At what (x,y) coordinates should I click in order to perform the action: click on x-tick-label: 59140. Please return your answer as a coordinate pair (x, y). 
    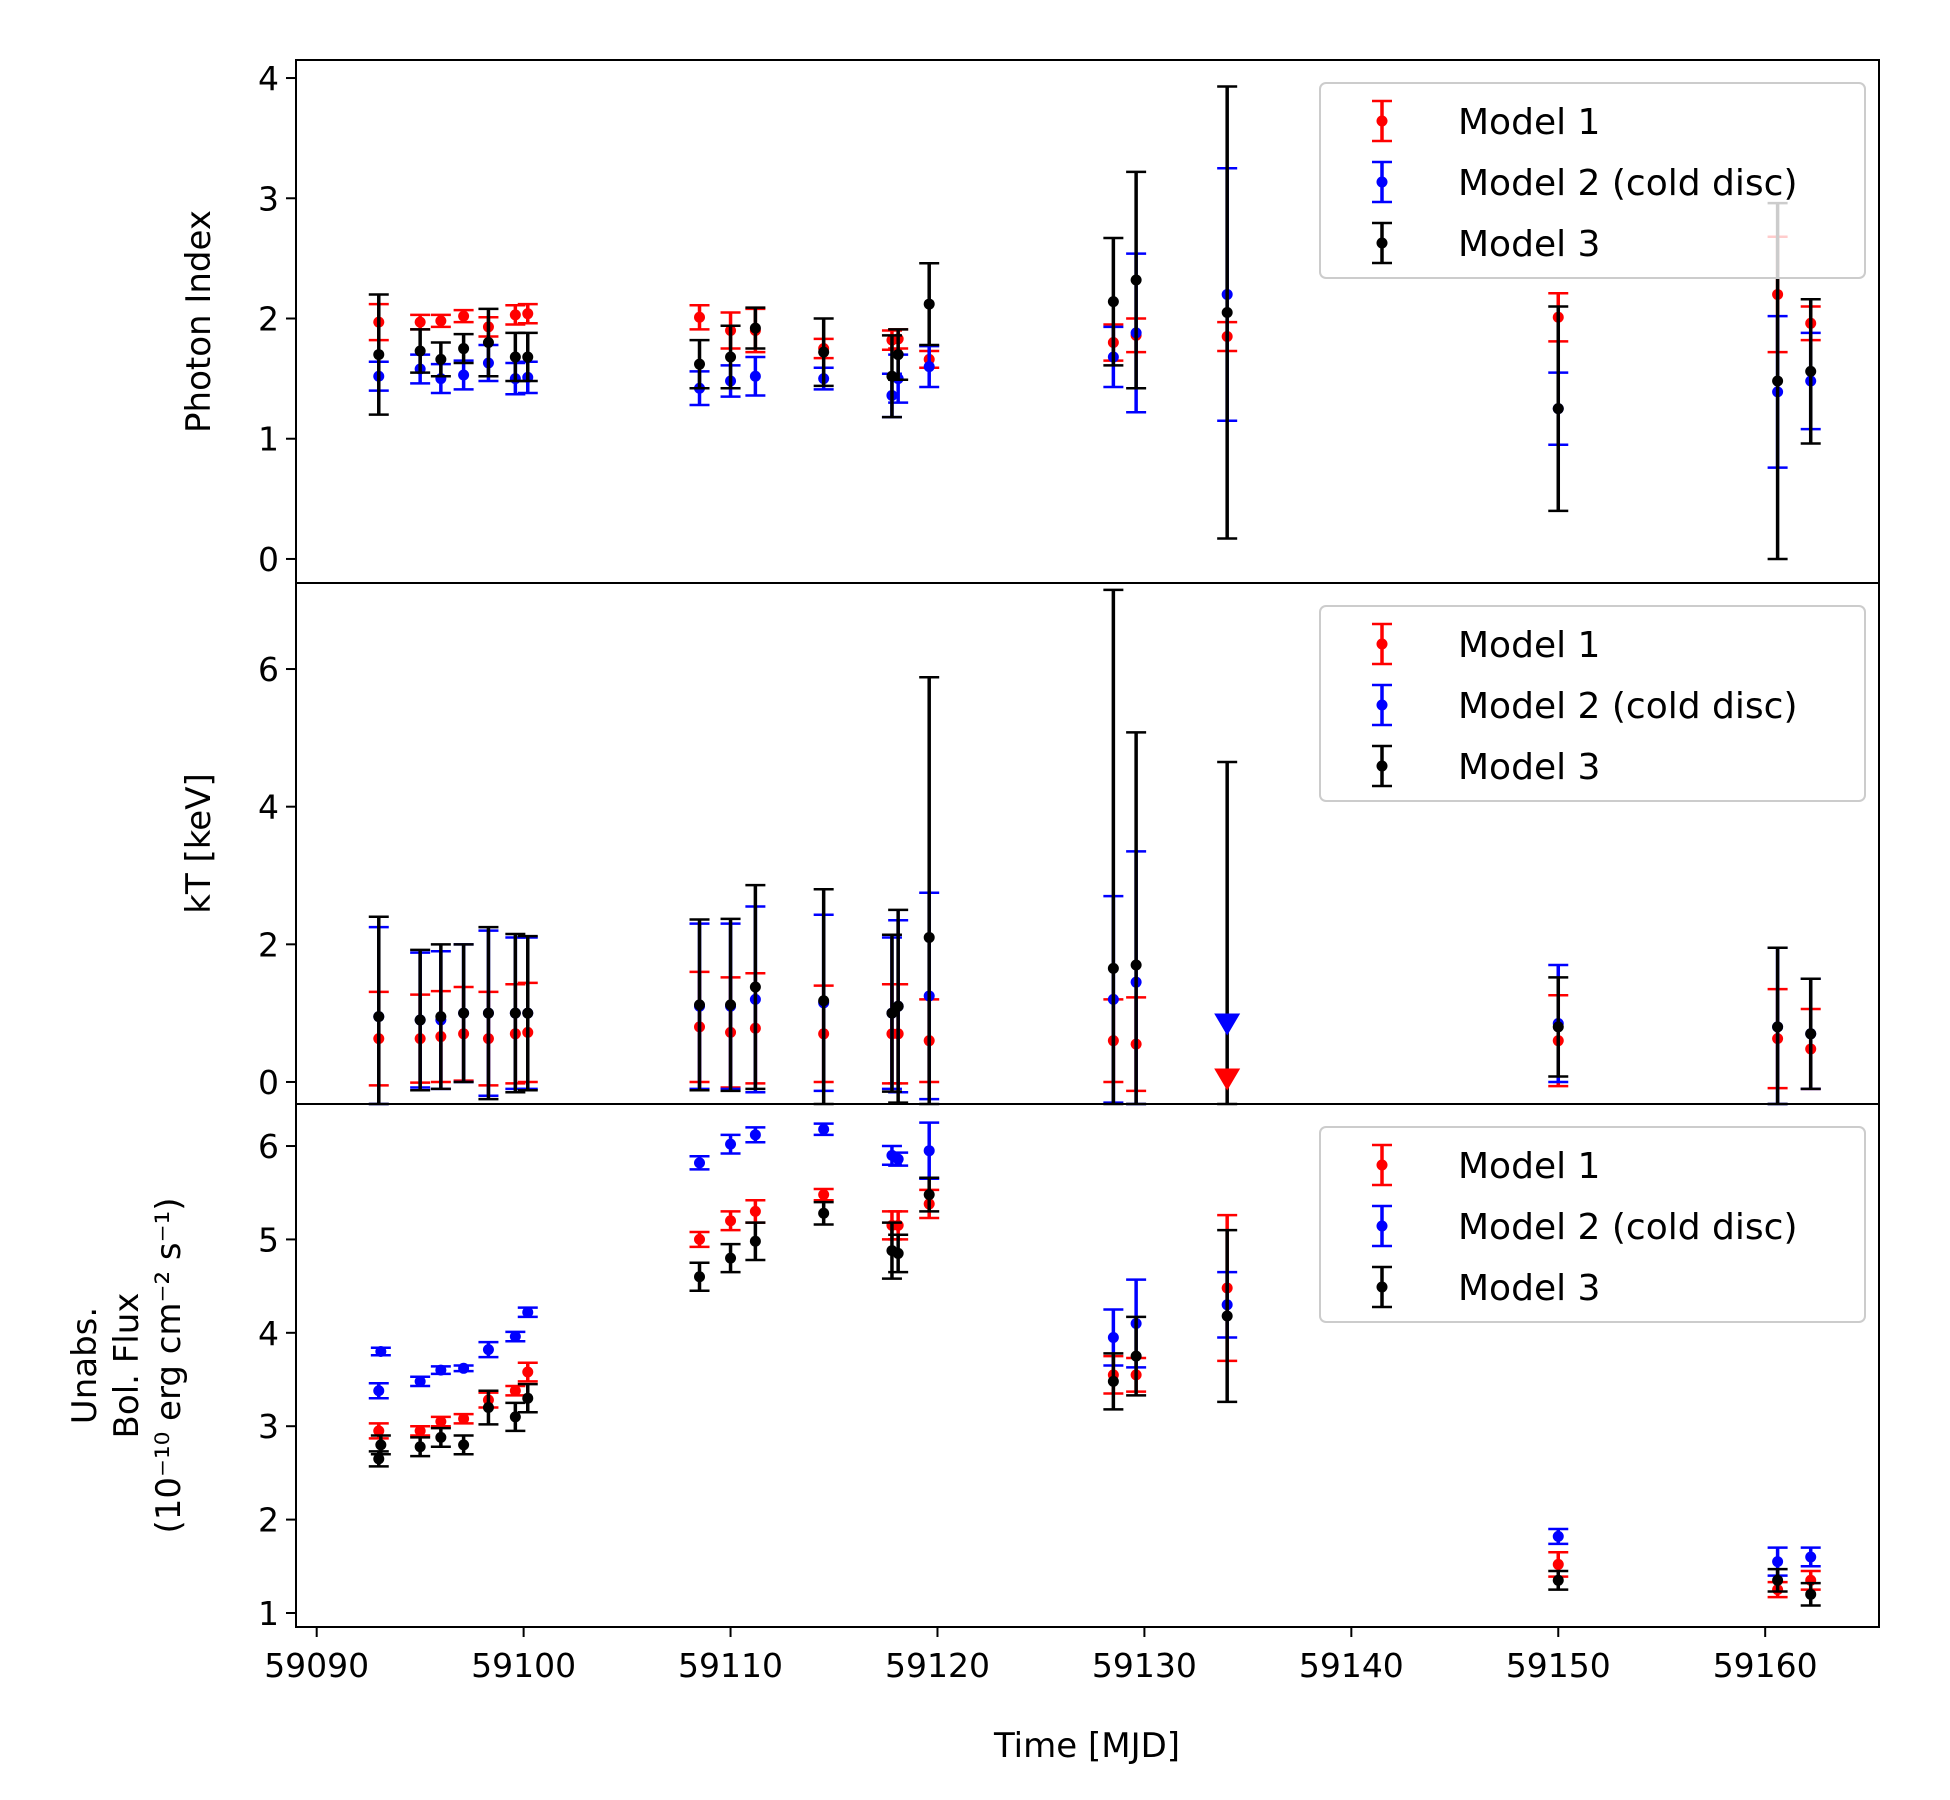
    Looking at the image, I should click on (1351, 1665).